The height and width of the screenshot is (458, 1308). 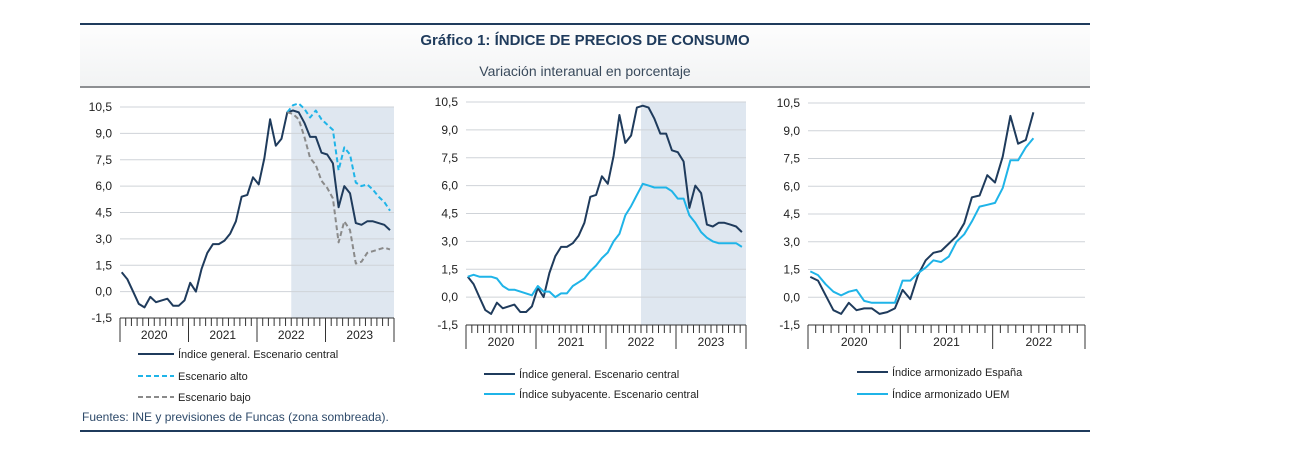 What do you see at coordinates (585, 40) in the screenshot?
I see `figure-title: Gráfico 1: ÍNDICE DE PRECIOS DE CONSUMO` at bounding box center [585, 40].